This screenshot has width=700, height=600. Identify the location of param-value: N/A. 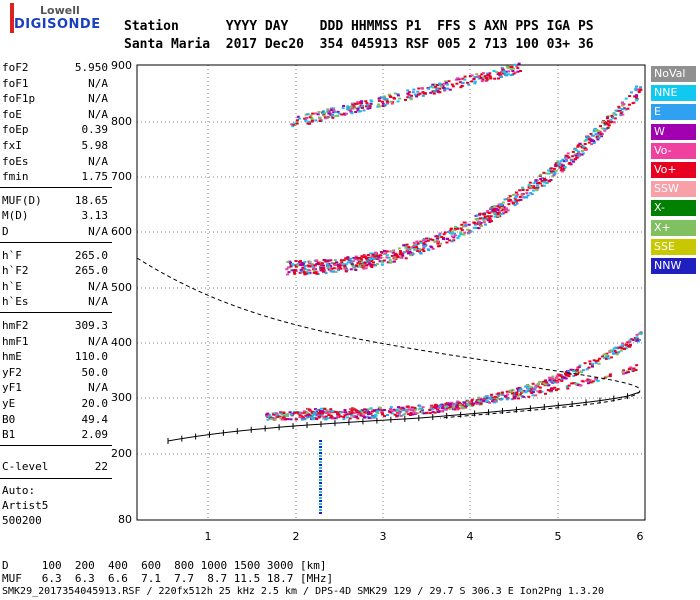
(98, 99).